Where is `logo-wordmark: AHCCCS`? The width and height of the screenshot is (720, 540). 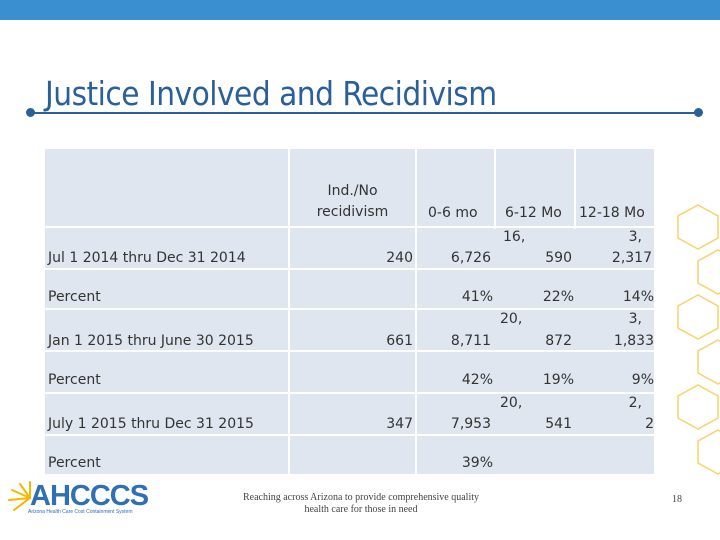 logo-wordmark: AHCCCS is located at coordinates (89, 496).